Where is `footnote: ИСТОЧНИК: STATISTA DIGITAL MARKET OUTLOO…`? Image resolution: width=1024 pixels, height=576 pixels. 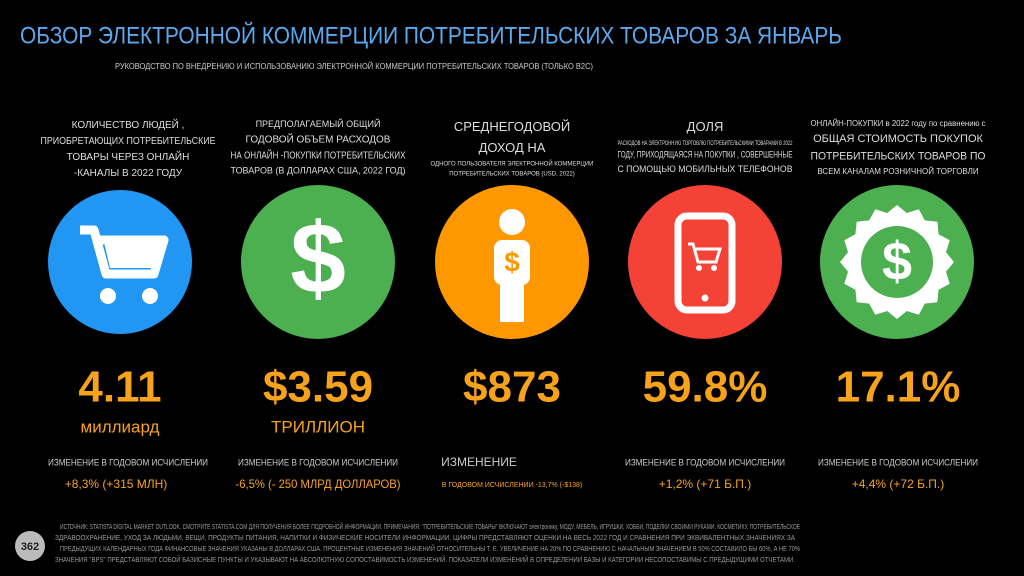 footnote: ИСТОЧНИК: STATISTA DIGITAL MARKET OUTLOO… is located at coordinates (430, 526).